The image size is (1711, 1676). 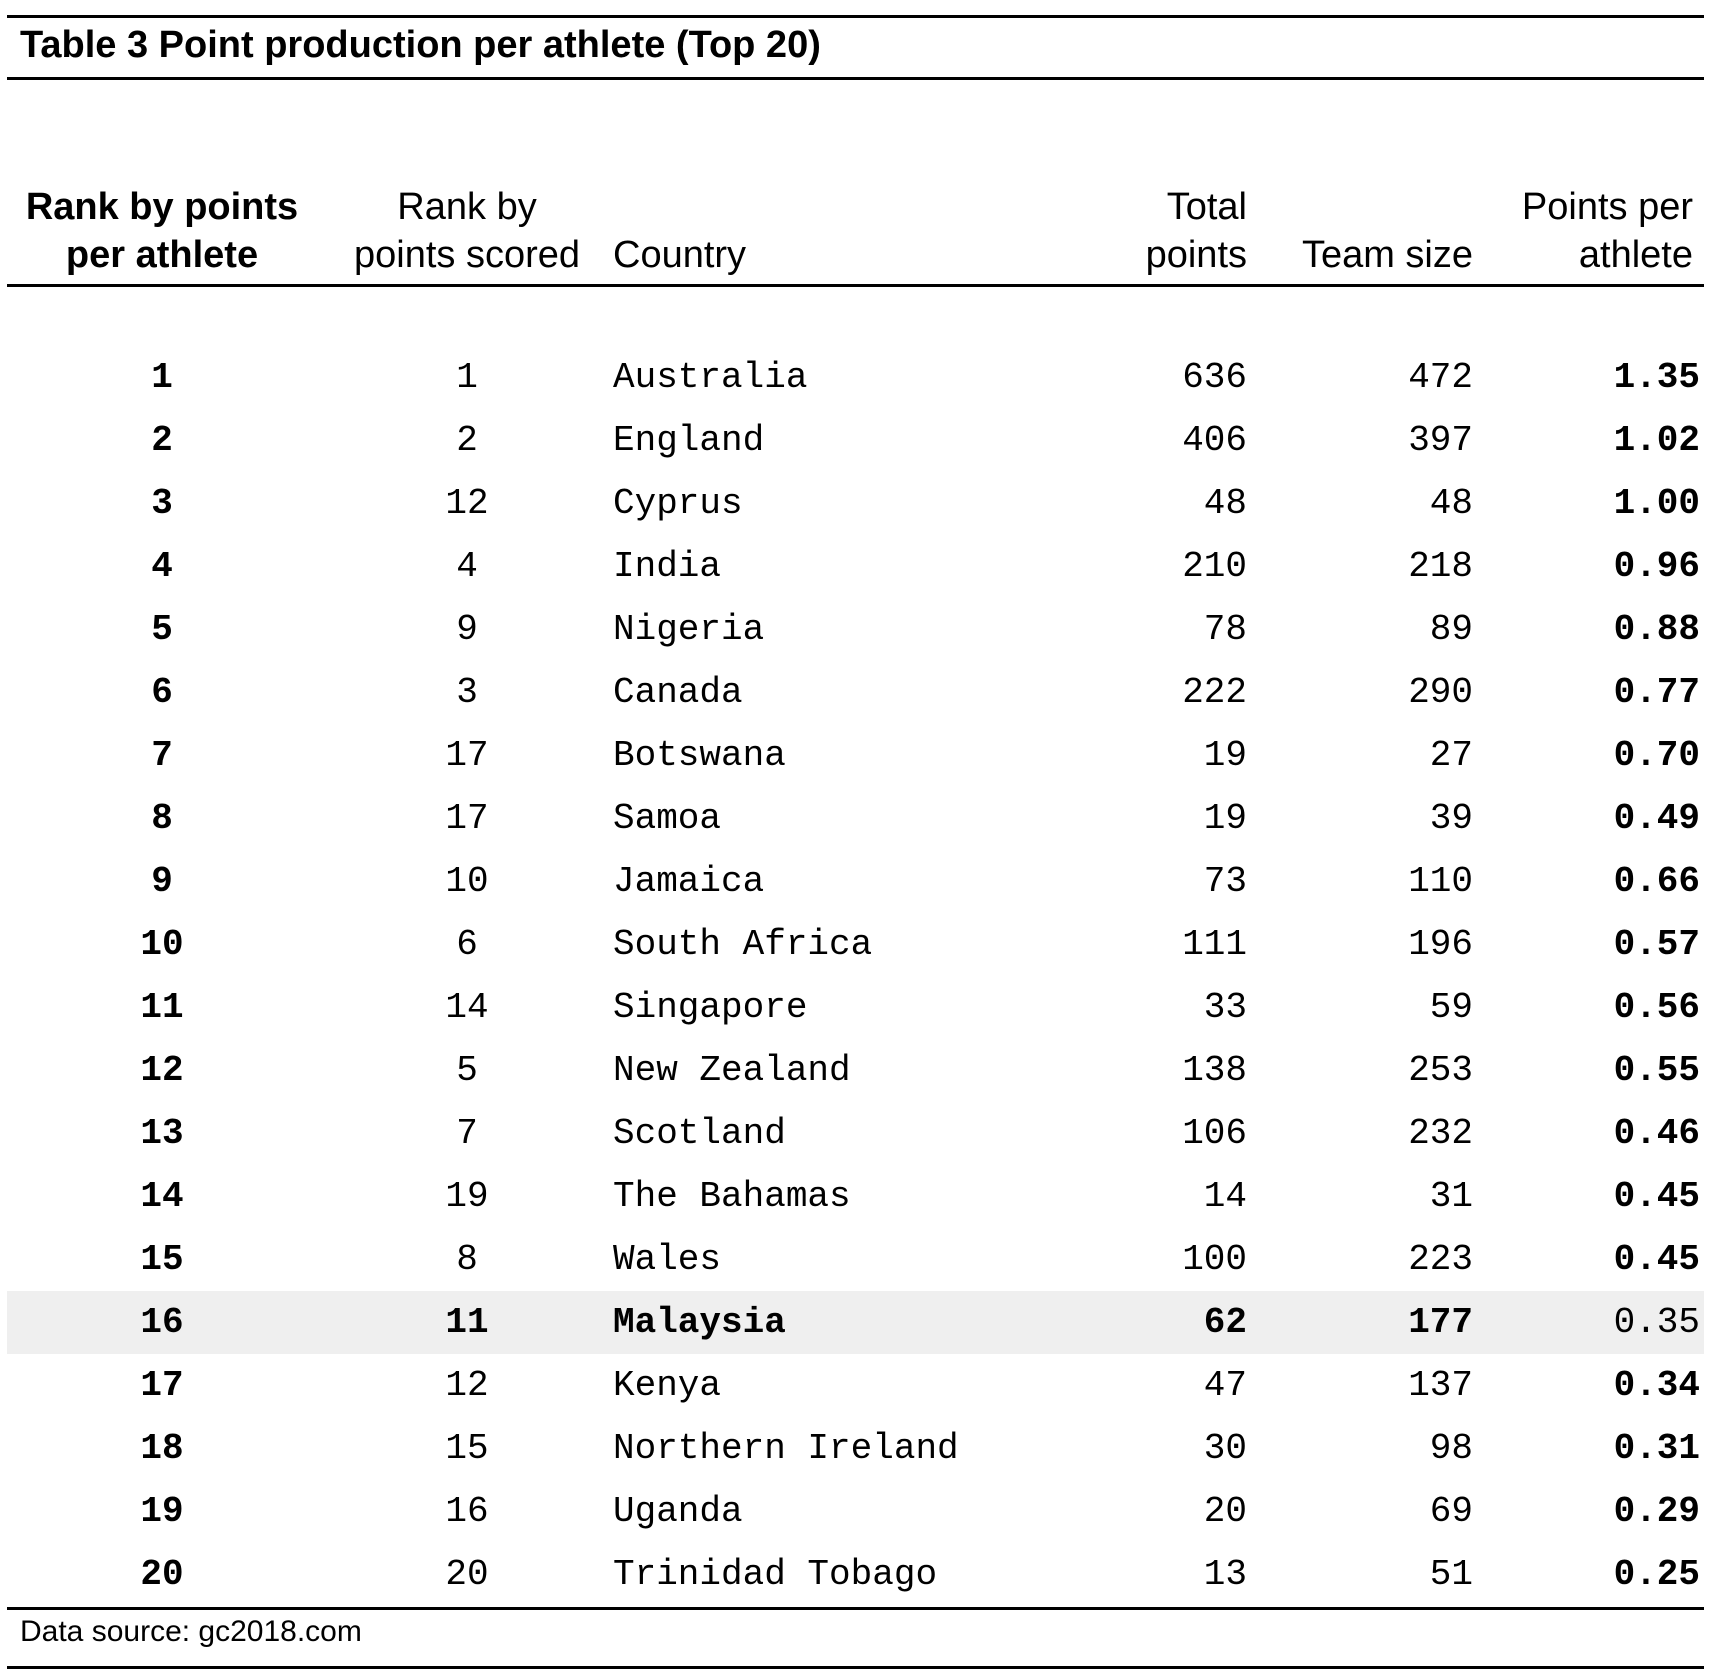 I want to click on table-row: 11 14 Singapore 33 59 0.56, so click(x=855, y=1007).